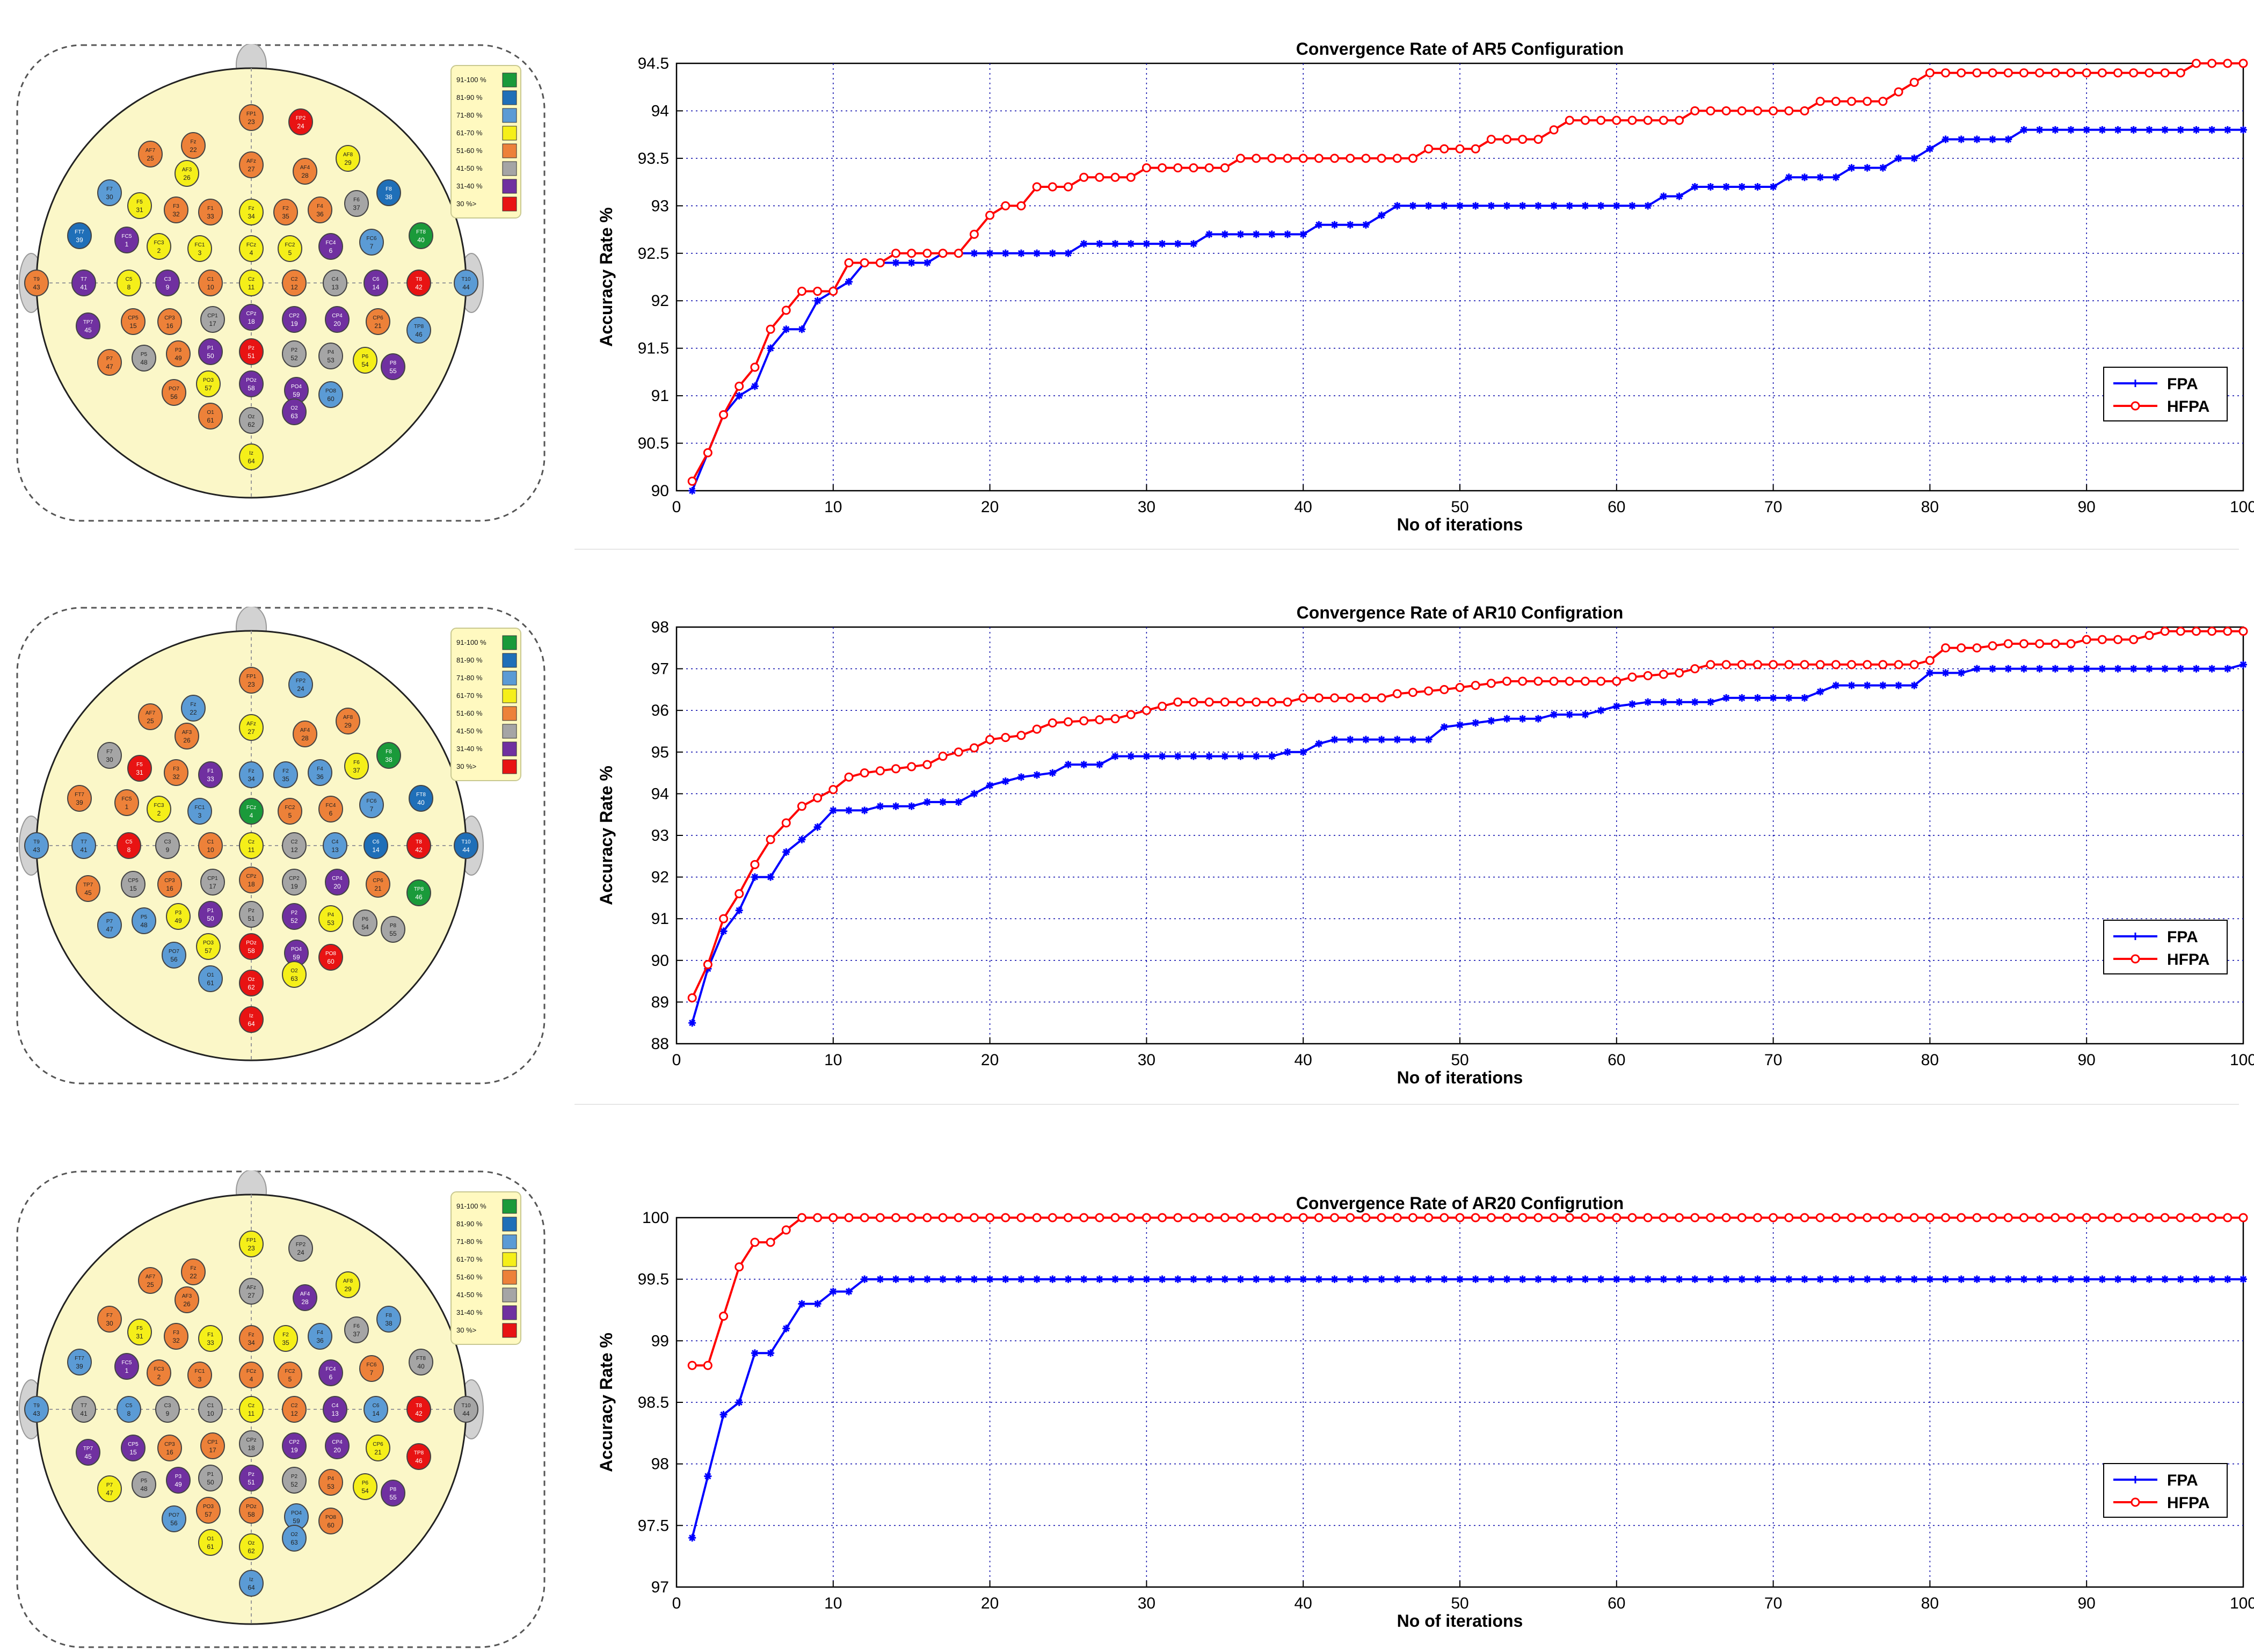 The width and height of the screenshot is (2254, 1652). Describe the element at coordinates (653, 64) in the screenshot. I see `y-tick-label: 94.5` at that location.